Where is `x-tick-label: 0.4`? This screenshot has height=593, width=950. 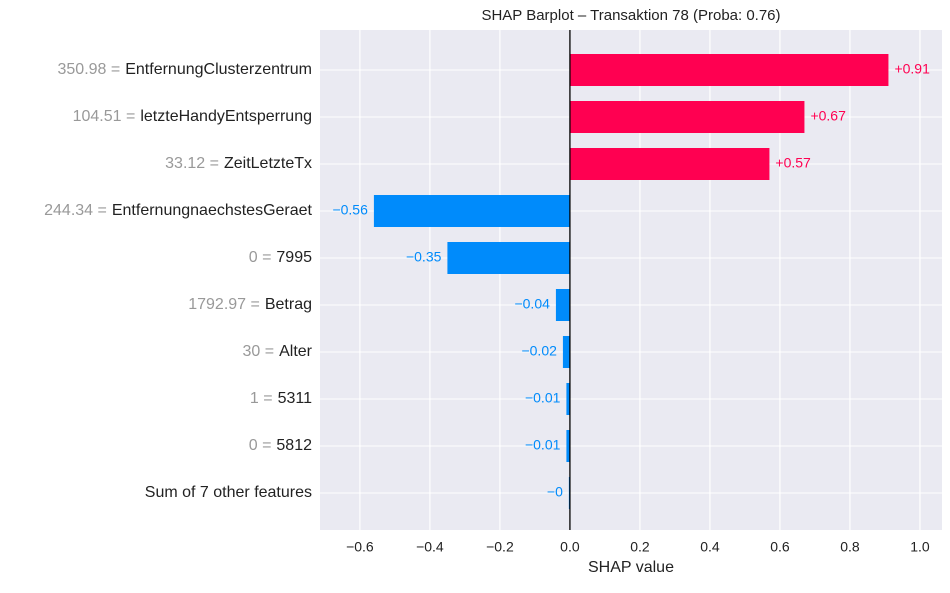 x-tick-label: 0.4 is located at coordinates (710, 547).